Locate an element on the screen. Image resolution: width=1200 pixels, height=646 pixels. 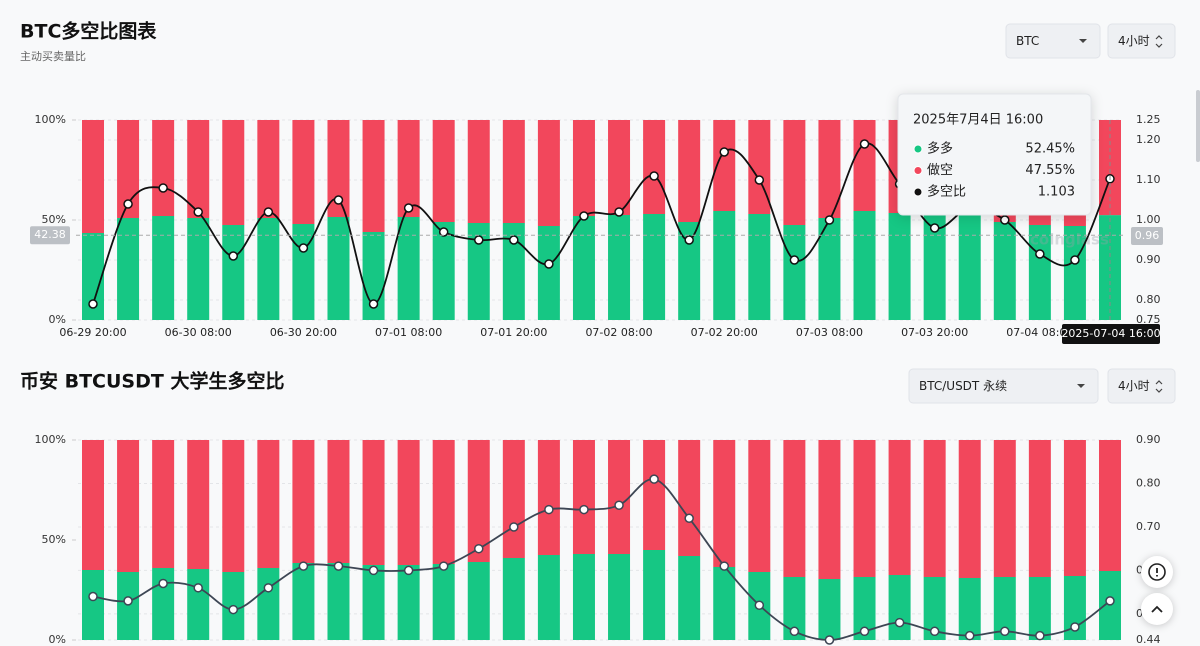
tooltip-dot is located at coordinates (918, 192).